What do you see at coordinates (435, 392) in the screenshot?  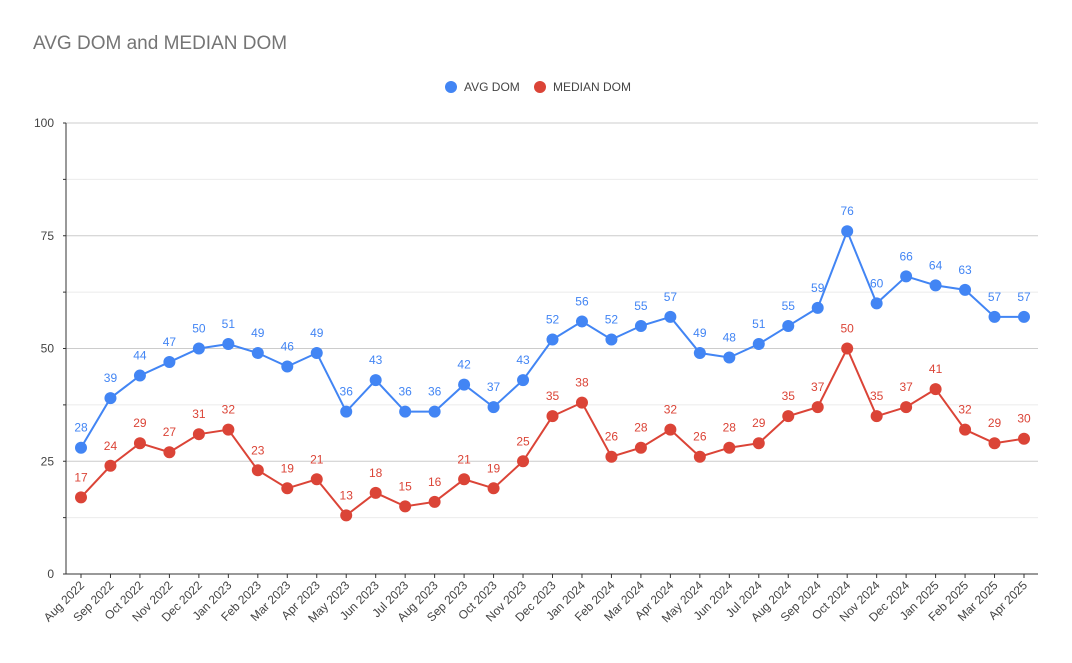 I see `data-label: 36` at bounding box center [435, 392].